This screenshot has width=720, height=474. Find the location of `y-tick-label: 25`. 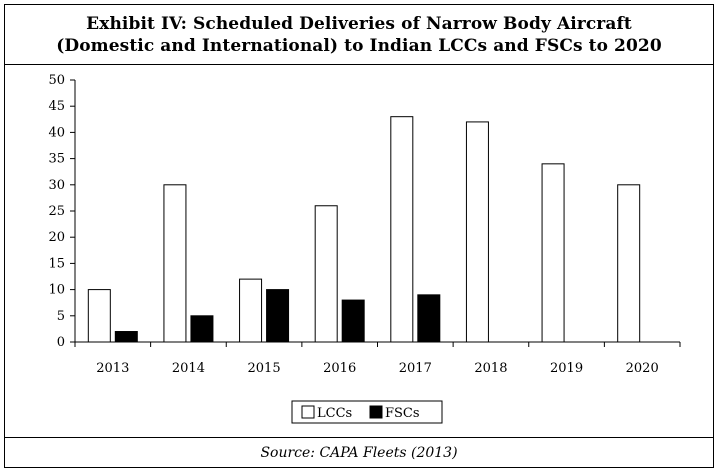

y-tick-label: 25 is located at coordinates (56, 211).